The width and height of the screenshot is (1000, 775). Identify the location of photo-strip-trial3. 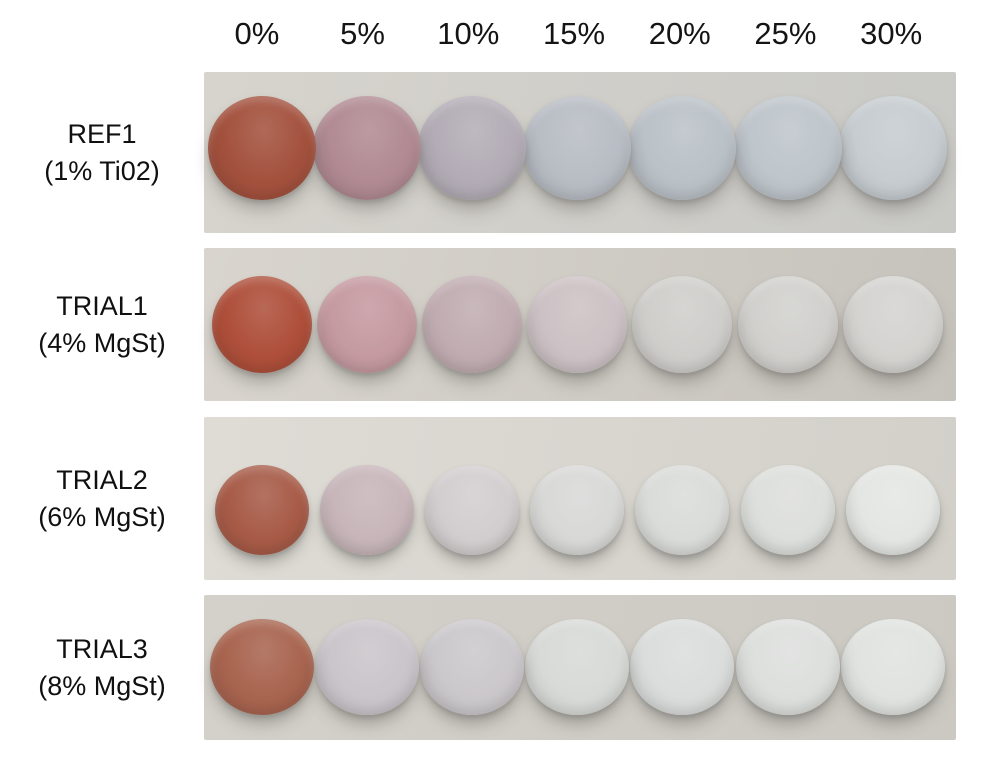
(580, 667).